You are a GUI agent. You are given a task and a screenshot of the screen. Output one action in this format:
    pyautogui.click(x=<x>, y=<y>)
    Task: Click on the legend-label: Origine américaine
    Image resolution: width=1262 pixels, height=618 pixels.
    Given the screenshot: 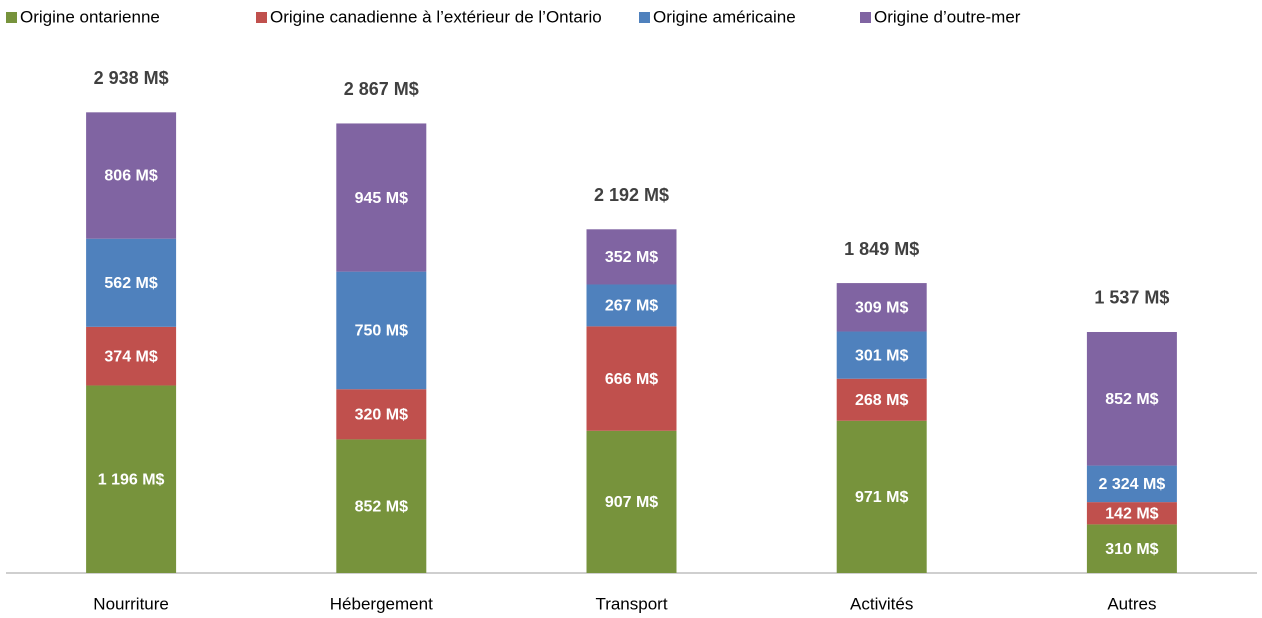 What is the action you would take?
    pyautogui.click(x=724, y=16)
    